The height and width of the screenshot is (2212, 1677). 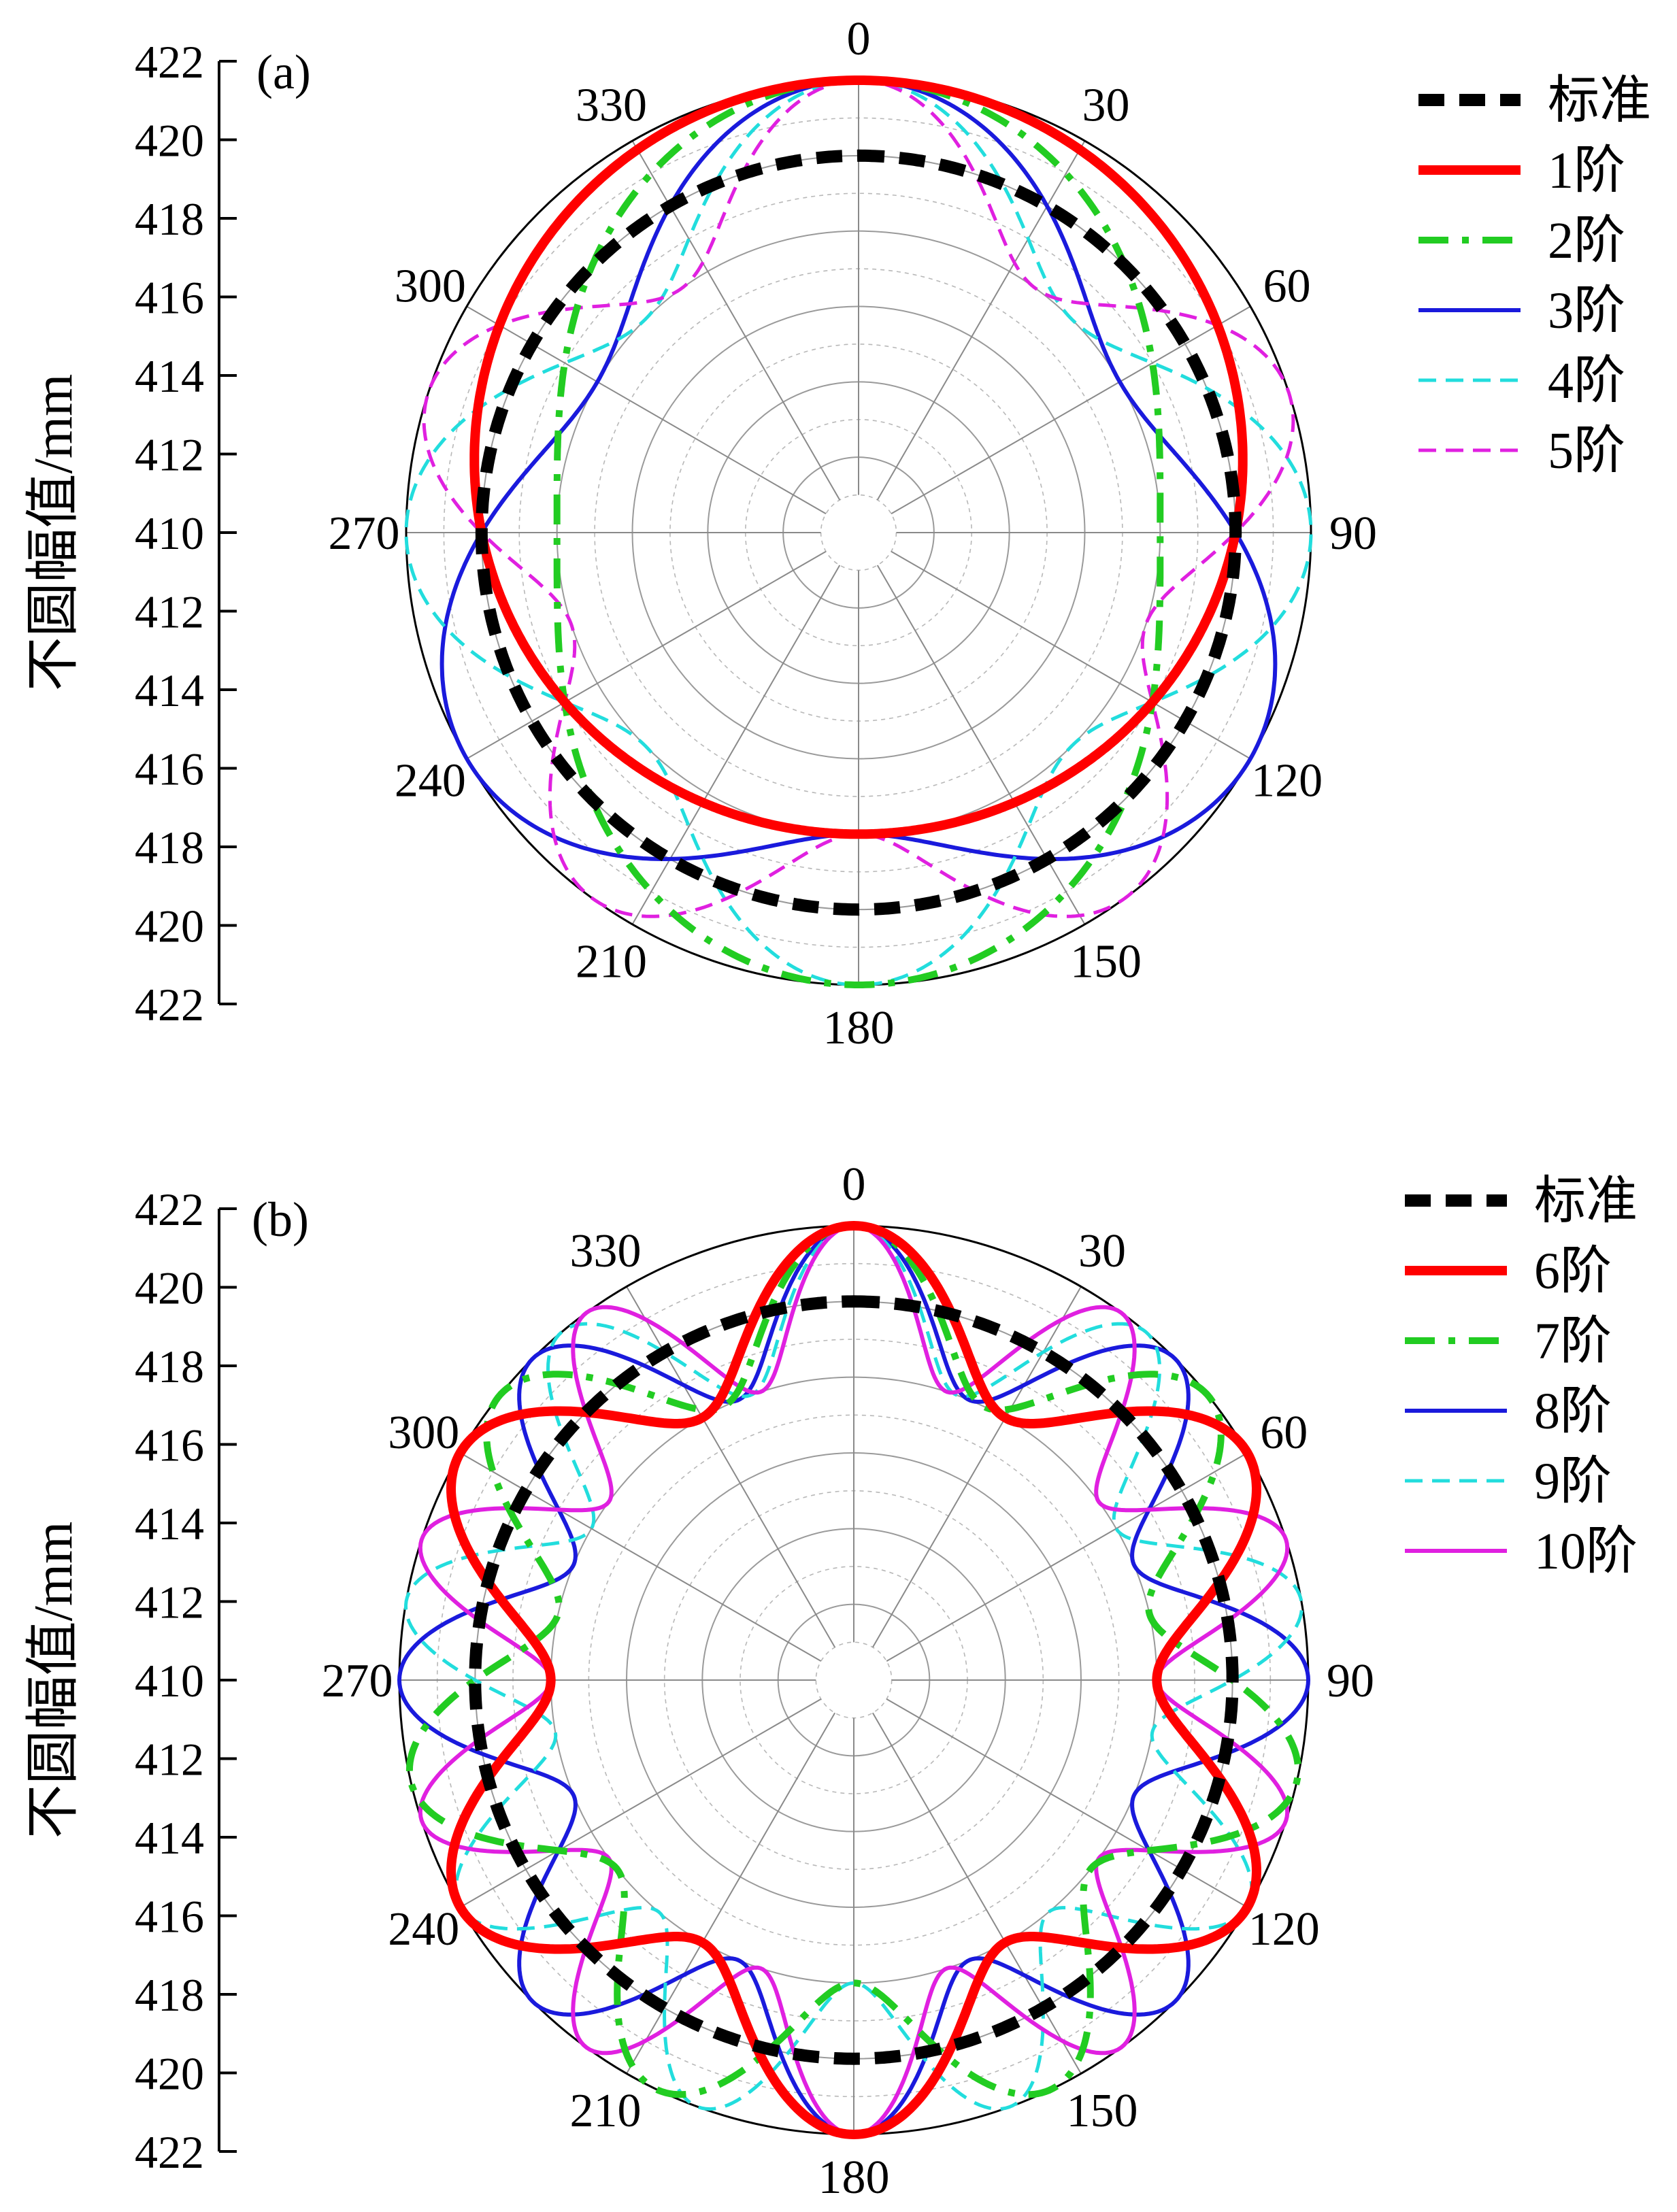 What do you see at coordinates (1534, 276) in the screenshot?
I see `legend: 标准 1阶 2阶 3阶 4阶 5阶` at bounding box center [1534, 276].